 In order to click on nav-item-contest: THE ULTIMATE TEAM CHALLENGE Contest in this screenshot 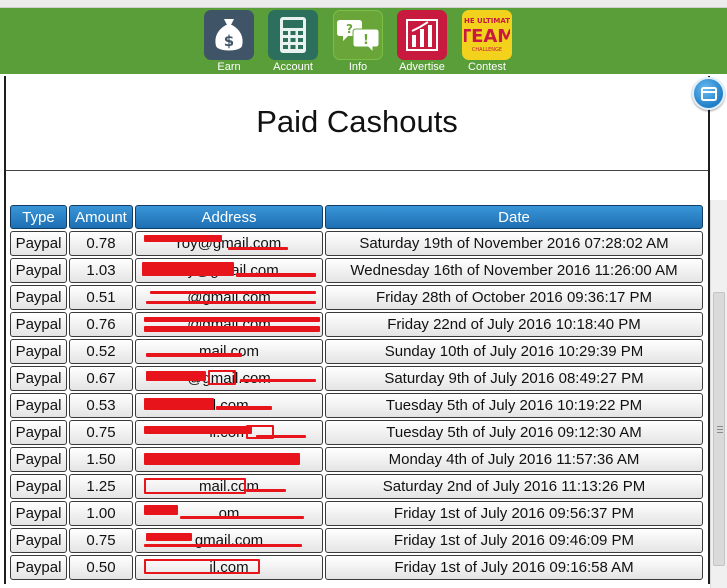, I will do `click(487, 41)`.